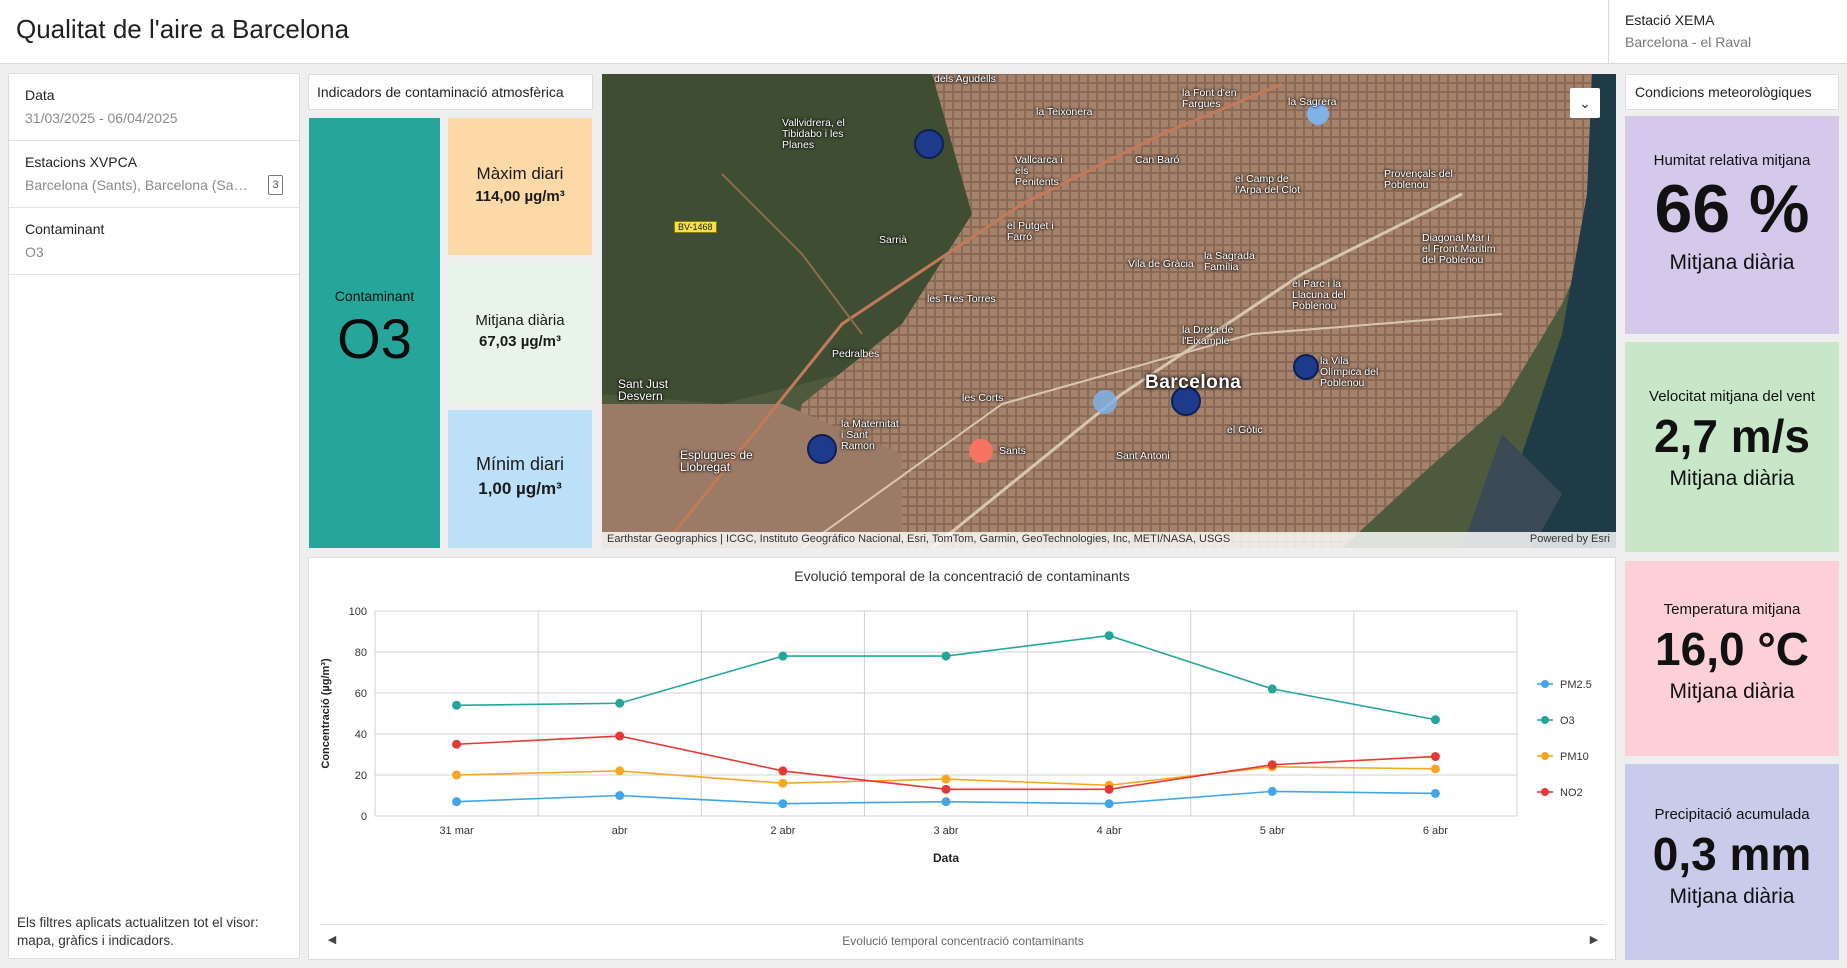 The width and height of the screenshot is (1847, 968). I want to click on humidity-label: Humitat relativa mitjana, so click(1732, 160).